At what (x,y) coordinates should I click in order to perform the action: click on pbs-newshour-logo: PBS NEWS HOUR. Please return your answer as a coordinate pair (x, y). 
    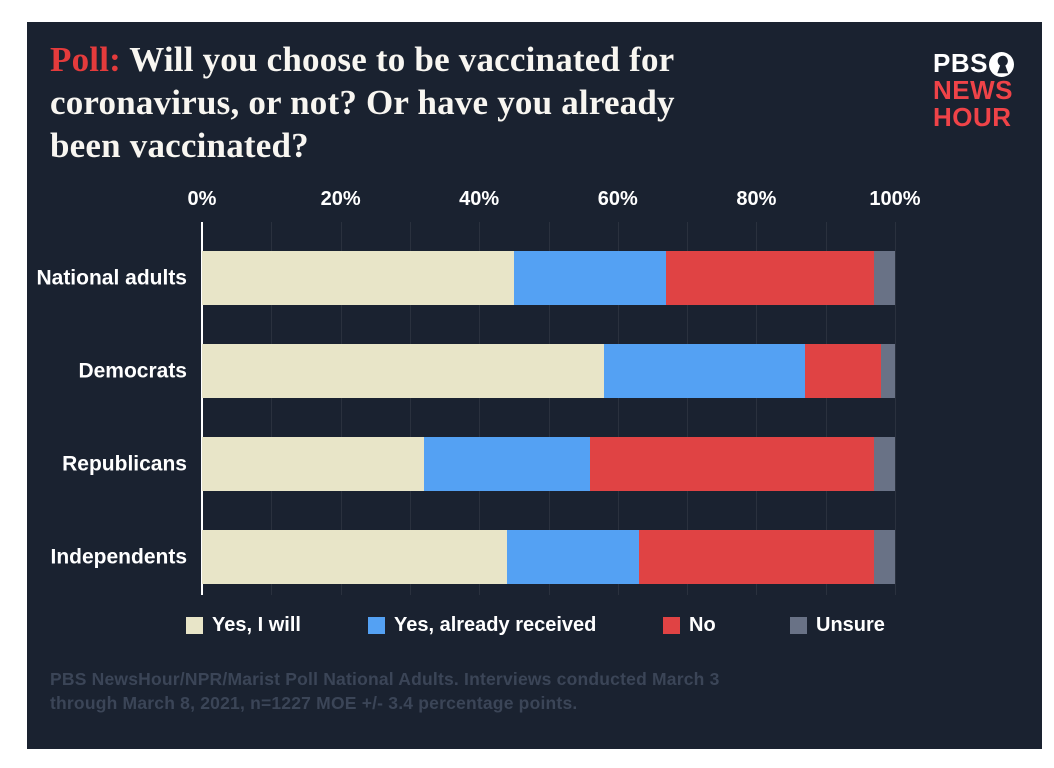
    Looking at the image, I should click on (973, 90).